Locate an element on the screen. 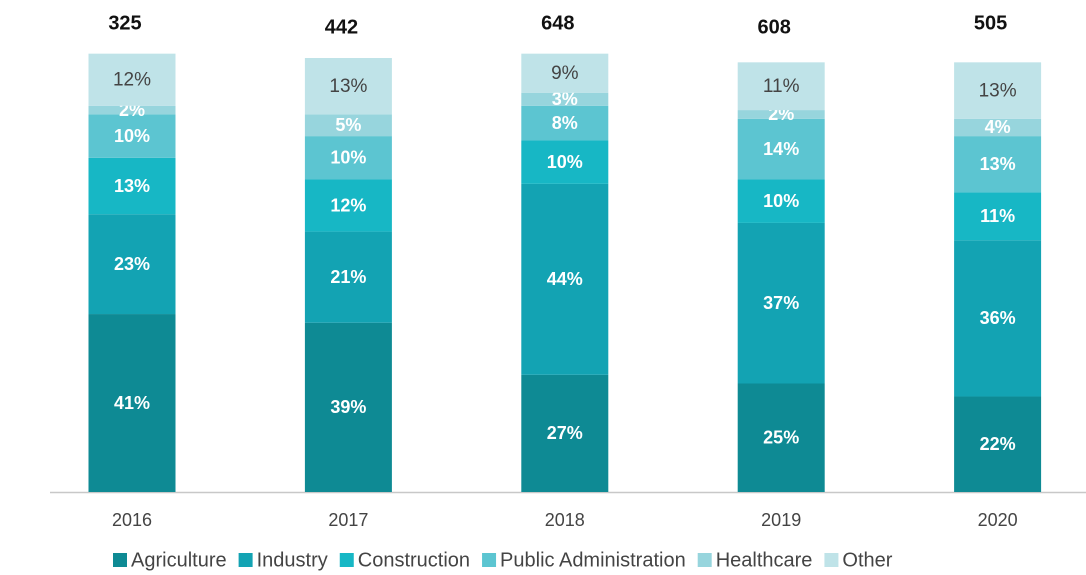  value-label: 27% is located at coordinates (565, 433).